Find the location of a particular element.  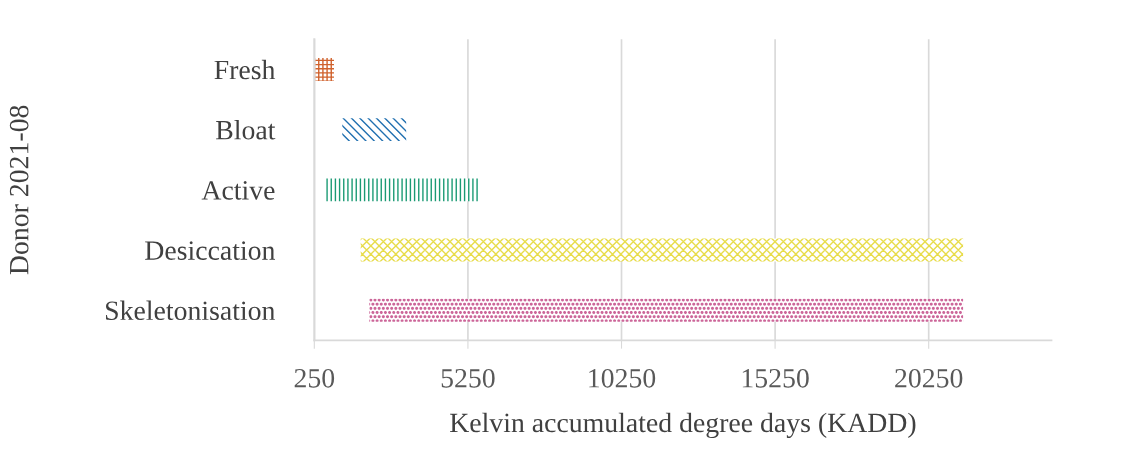

y-axis-title: Donor 2021-08 is located at coordinates (19, 190).